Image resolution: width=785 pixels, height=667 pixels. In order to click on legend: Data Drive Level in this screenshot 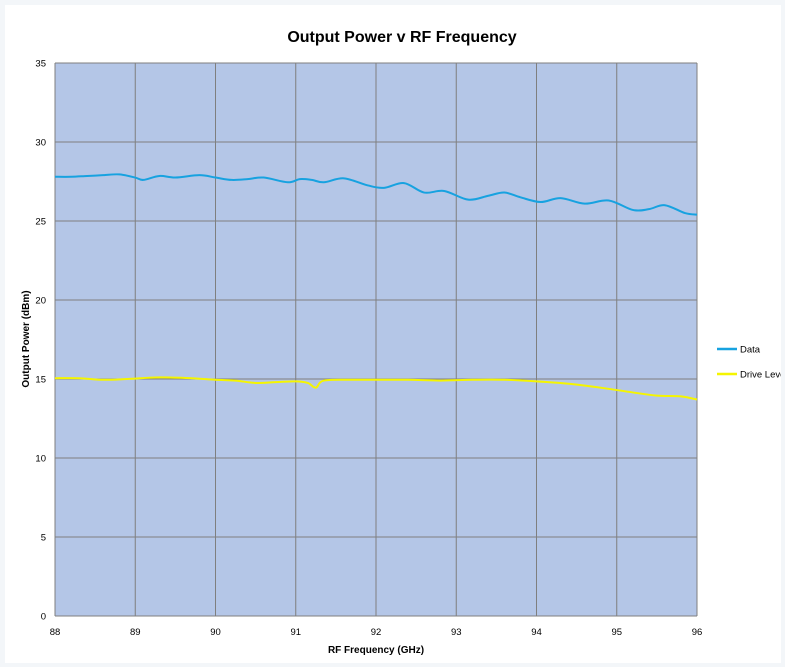, I will do `click(749, 363)`.